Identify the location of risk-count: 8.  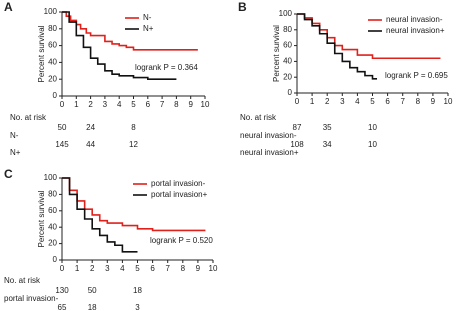
(133, 127).